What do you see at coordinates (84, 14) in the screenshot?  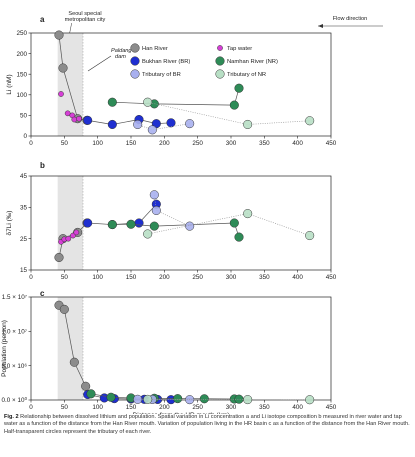 I see `seoul-annotation-line1: Seoul special` at bounding box center [84, 14].